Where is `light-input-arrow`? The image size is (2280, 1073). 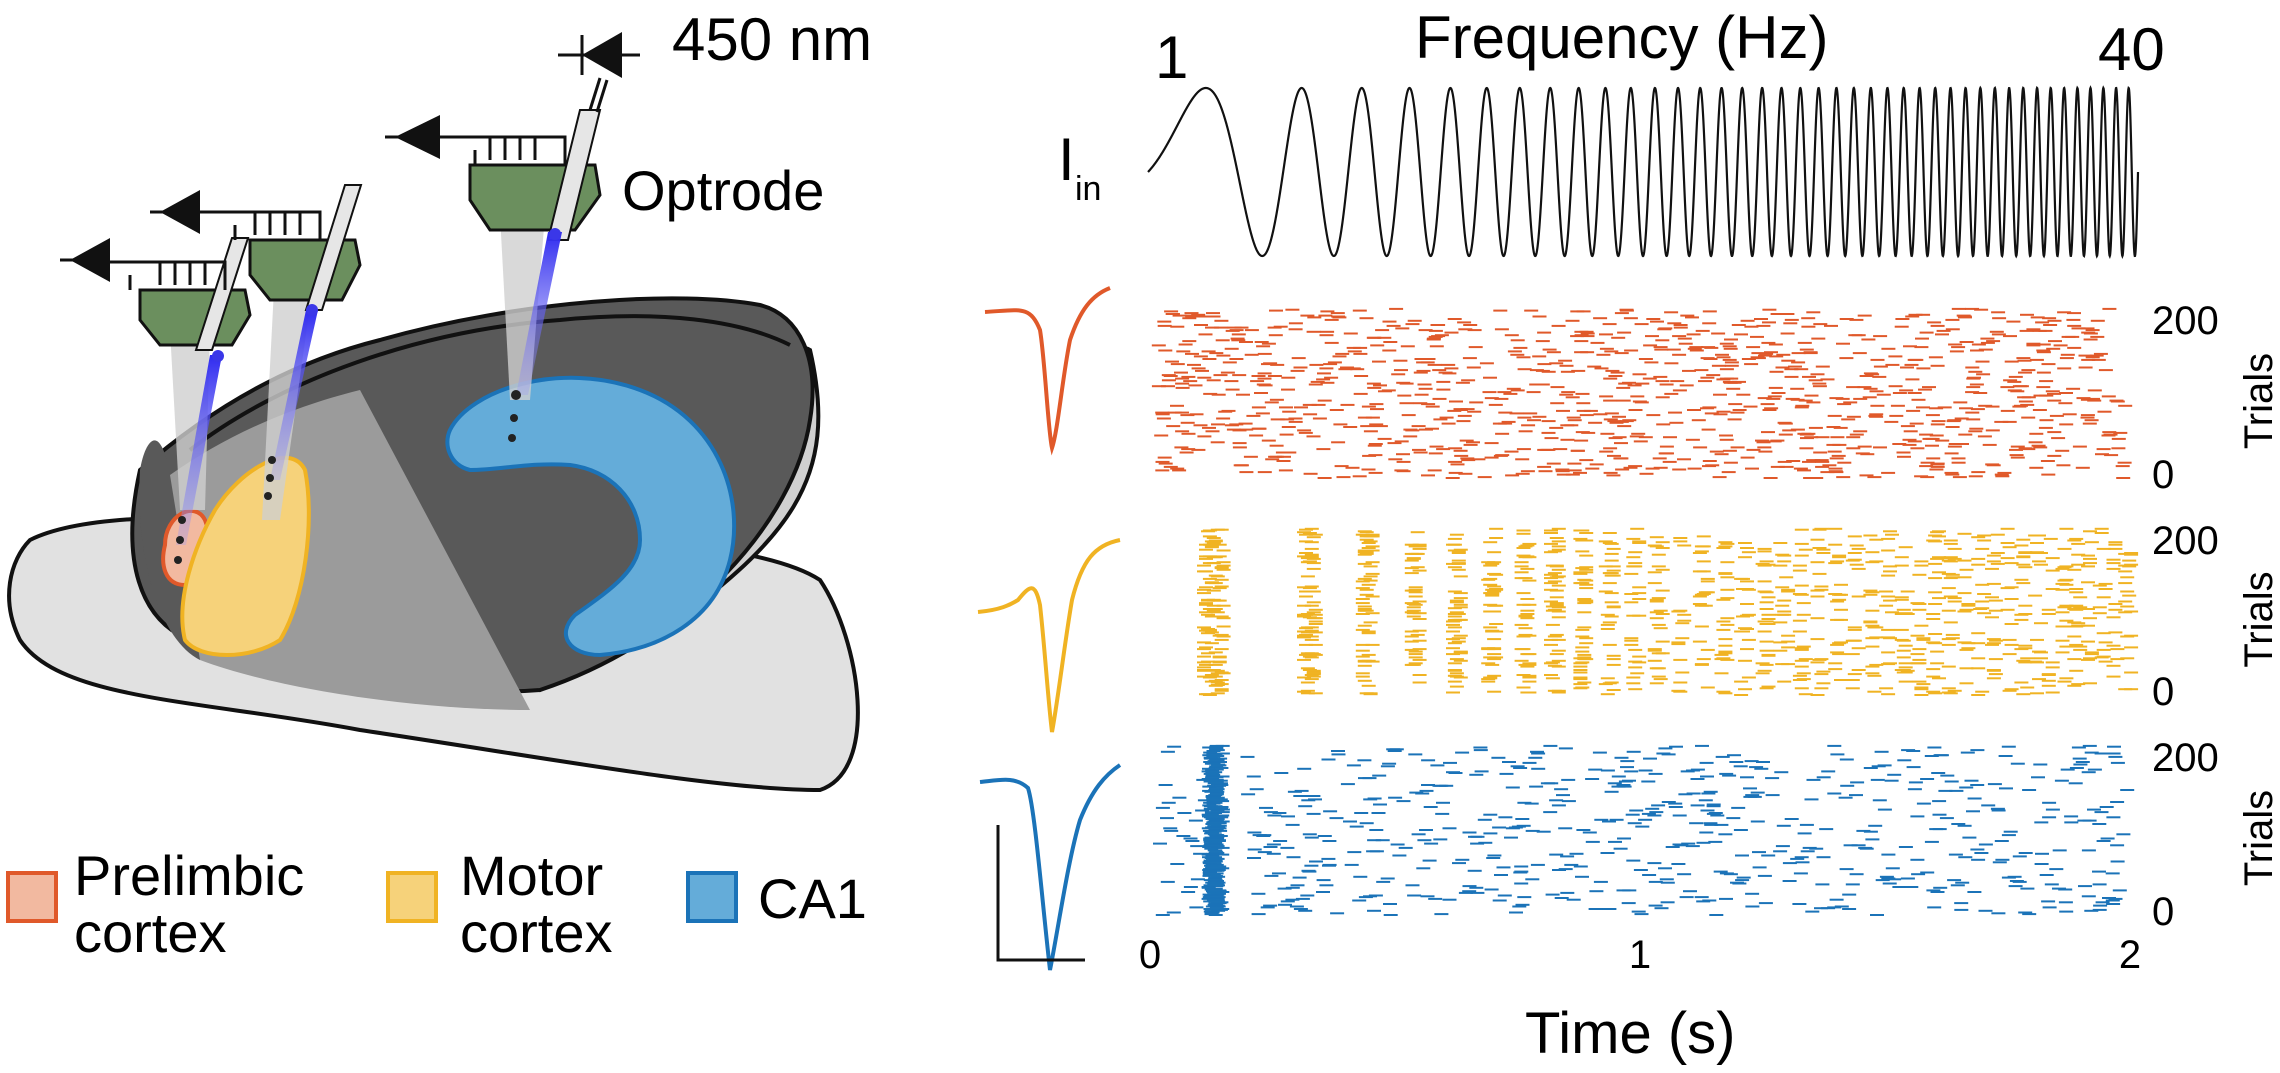
light-input-arrow is located at coordinates (602, 55).